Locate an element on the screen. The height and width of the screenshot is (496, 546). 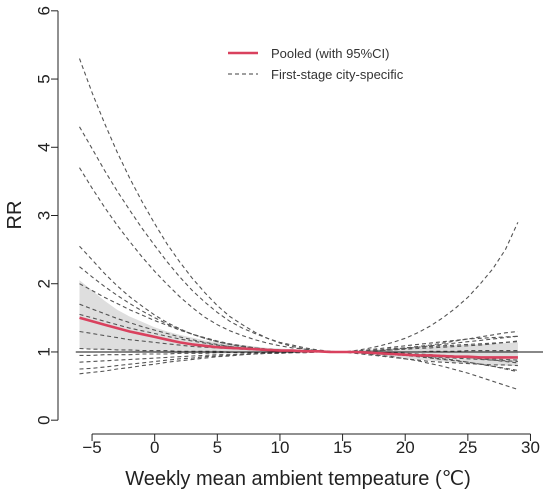
pooled-curve-layer is located at coordinates (298, 337).